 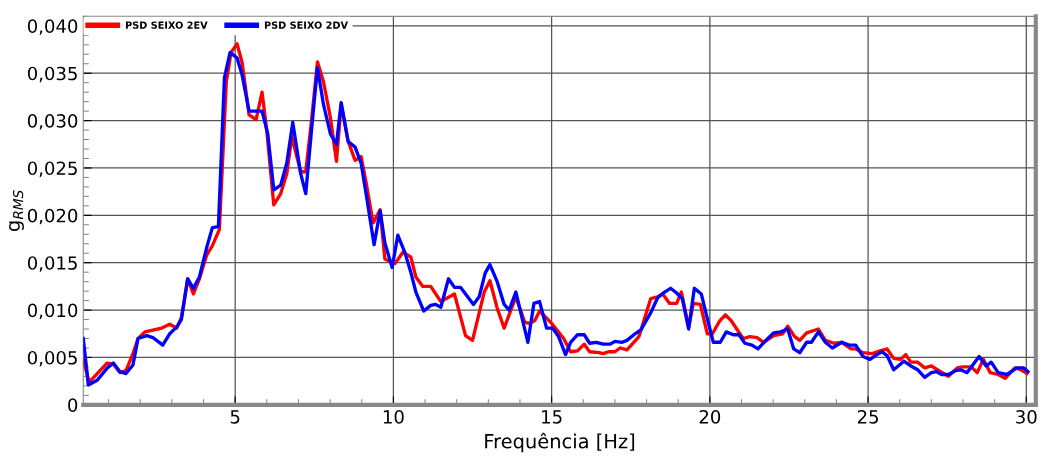 What do you see at coordinates (306, 25) in the screenshot?
I see `legend-label: PSD SEIXO 2DV` at bounding box center [306, 25].